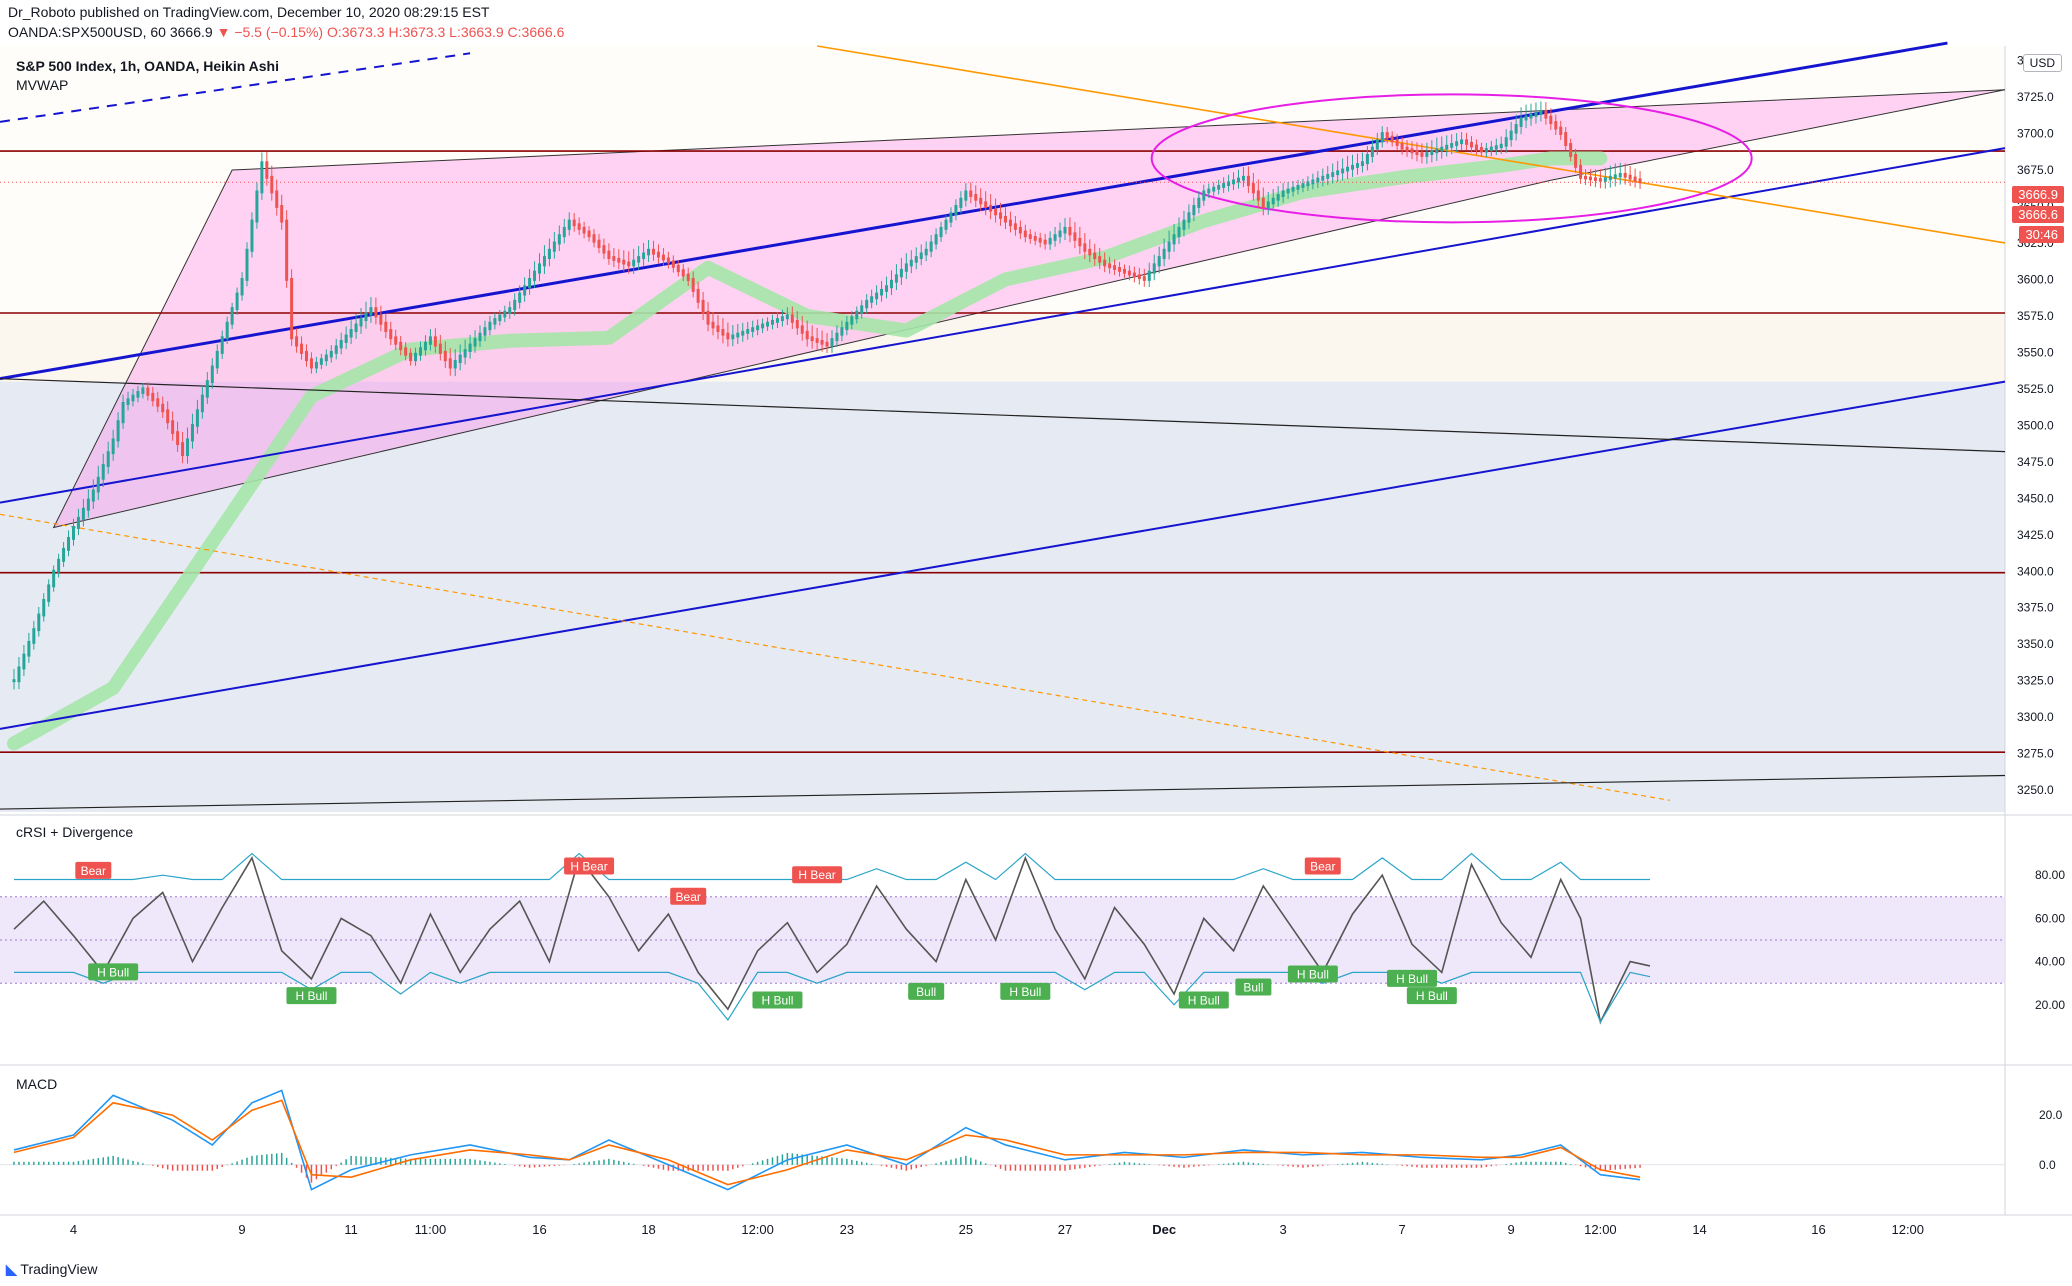 This screenshot has height=1286, width=2072. Describe the element at coordinates (2042, 63) in the screenshot. I see `currency-button: USD` at that location.